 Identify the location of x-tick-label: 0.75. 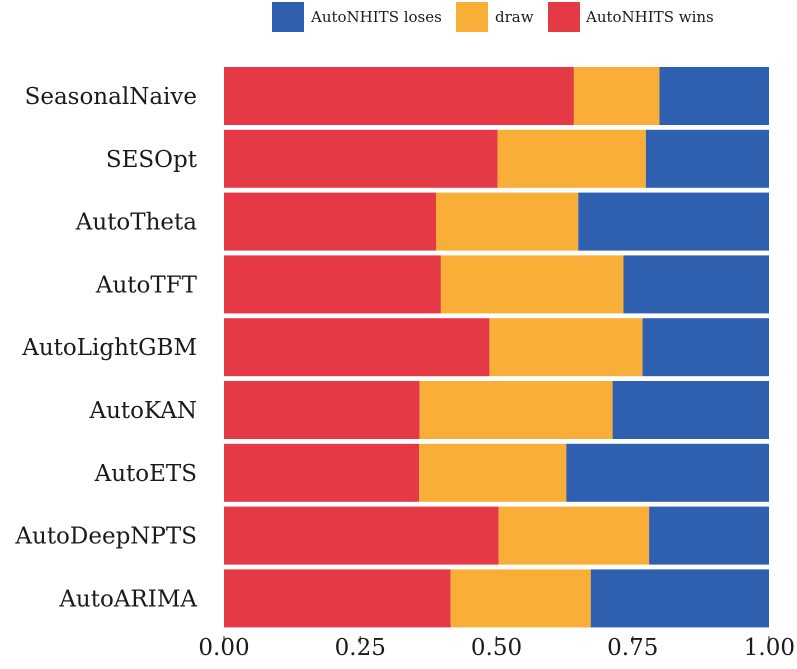
(632, 648).